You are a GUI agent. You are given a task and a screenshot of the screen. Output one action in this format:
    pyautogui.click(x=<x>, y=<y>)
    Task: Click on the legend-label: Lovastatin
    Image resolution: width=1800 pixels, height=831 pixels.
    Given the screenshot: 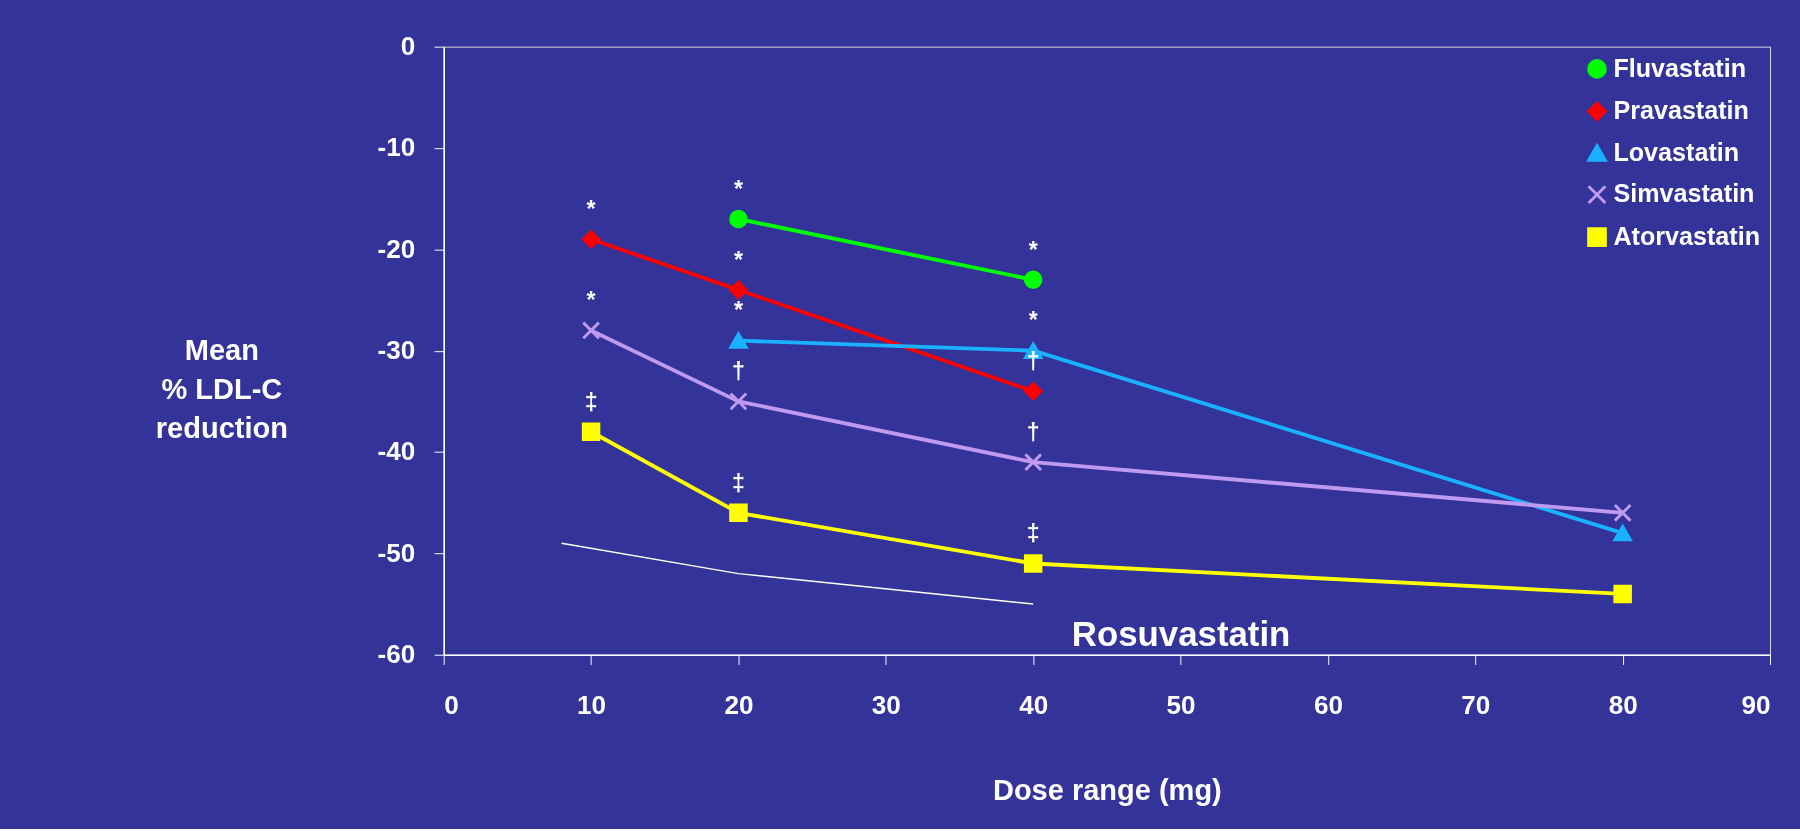 What is the action you would take?
    pyautogui.click(x=1676, y=151)
    